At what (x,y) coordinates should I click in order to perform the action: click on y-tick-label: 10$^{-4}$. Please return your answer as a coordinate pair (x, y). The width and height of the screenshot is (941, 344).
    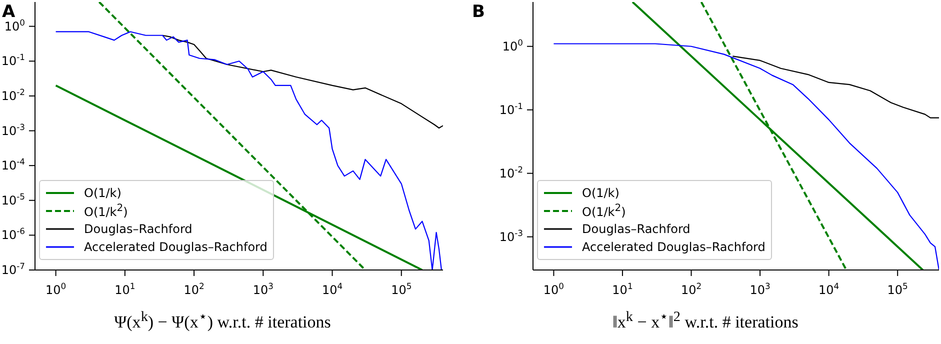
    Looking at the image, I should click on (13, 164).